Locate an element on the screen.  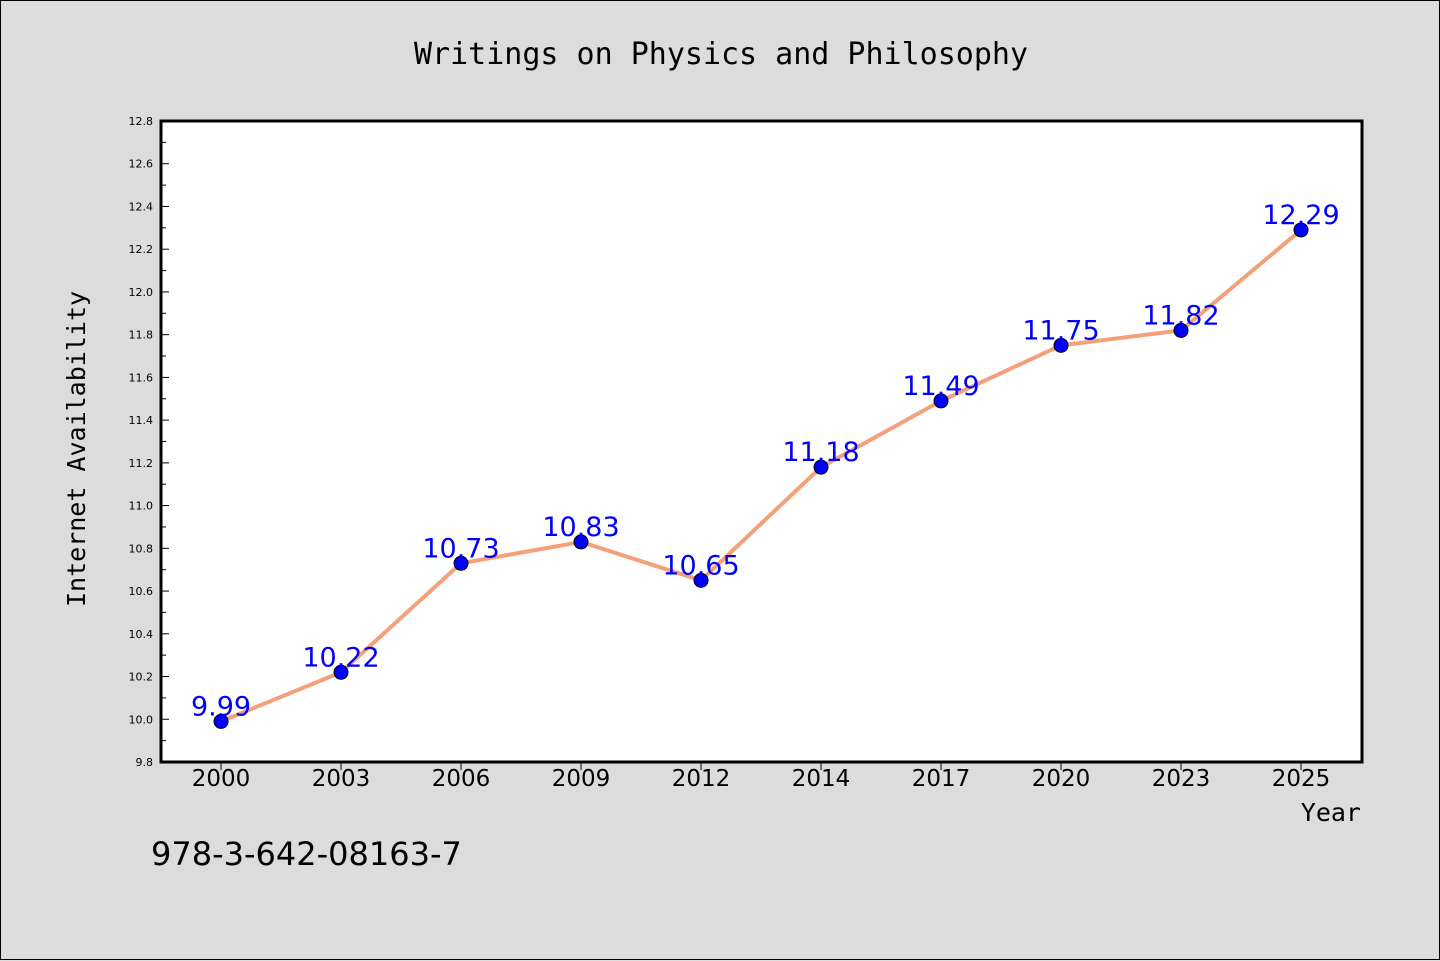
x-tick-label: 2003 is located at coordinates (341, 779).